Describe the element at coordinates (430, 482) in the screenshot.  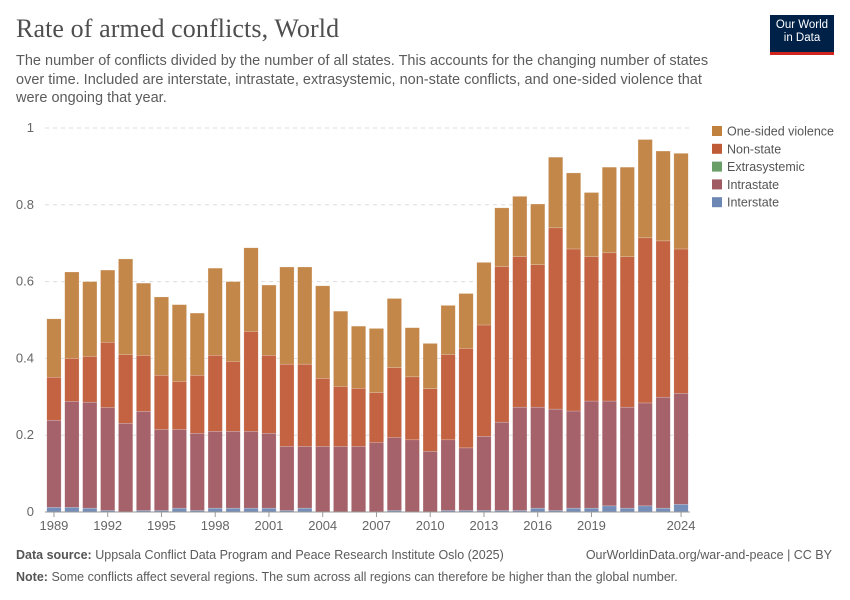
I see `bar-intrastate-2010` at that location.